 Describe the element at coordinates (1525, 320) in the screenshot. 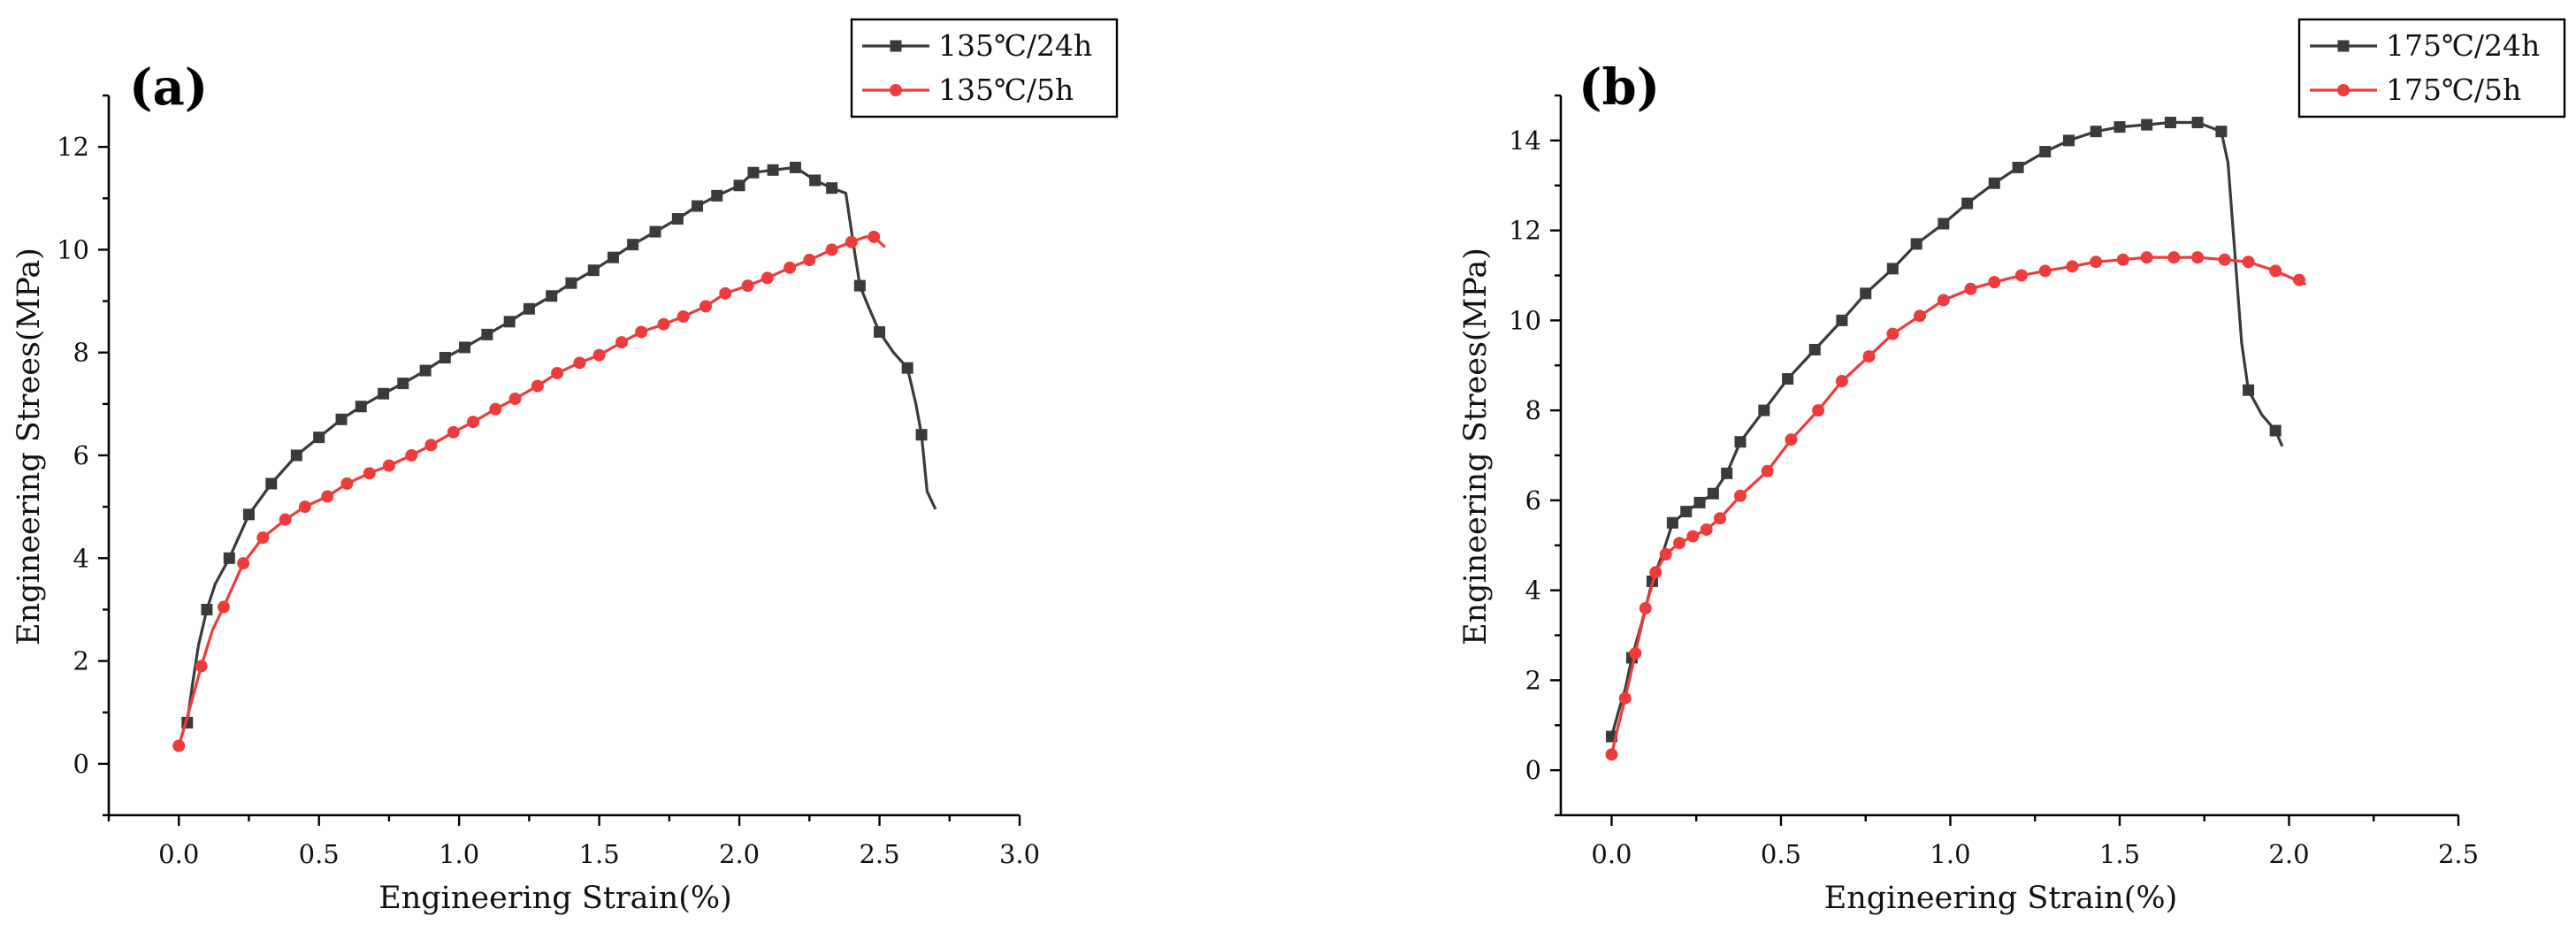

I see `y-tick-label: 10` at that location.